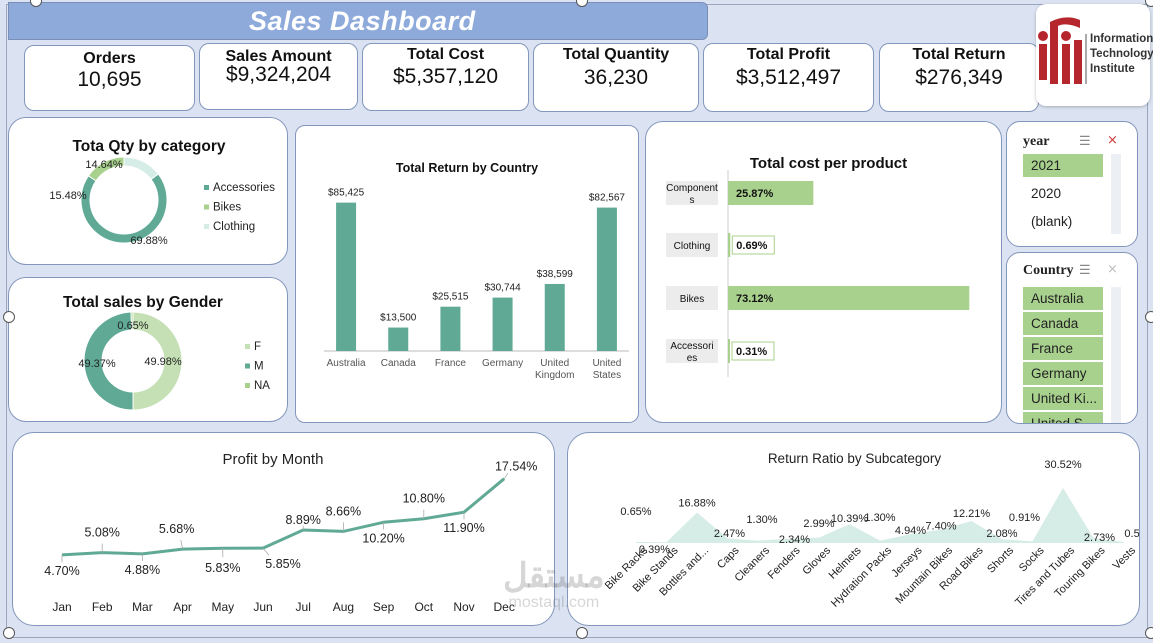 This screenshot has height=643, width=1153. What do you see at coordinates (1052, 221) in the screenshot?
I see `slicer-item-blank: (blank)` at bounding box center [1052, 221].